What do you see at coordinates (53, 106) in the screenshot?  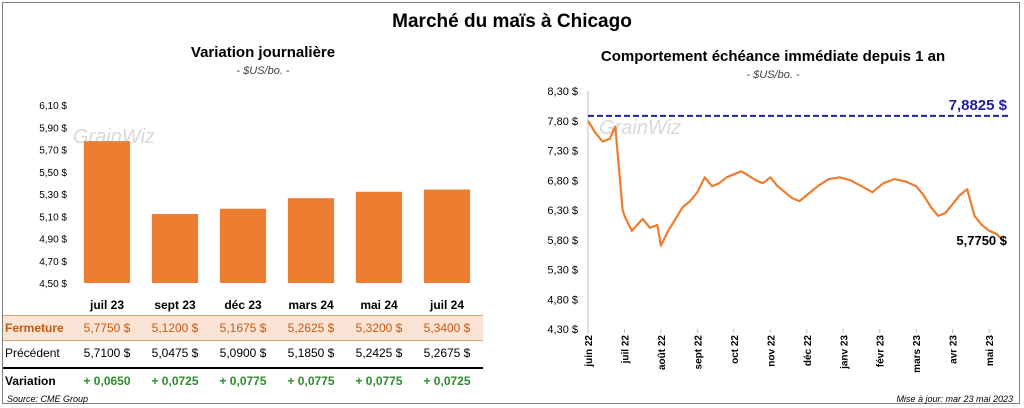 I see `y-tick-label: 6,10 $` at bounding box center [53, 106].